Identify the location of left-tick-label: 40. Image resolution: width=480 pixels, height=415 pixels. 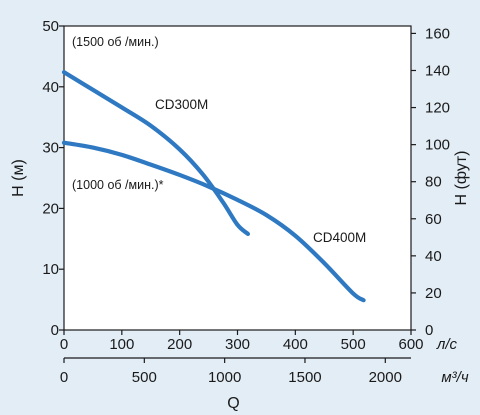
(50, 87).